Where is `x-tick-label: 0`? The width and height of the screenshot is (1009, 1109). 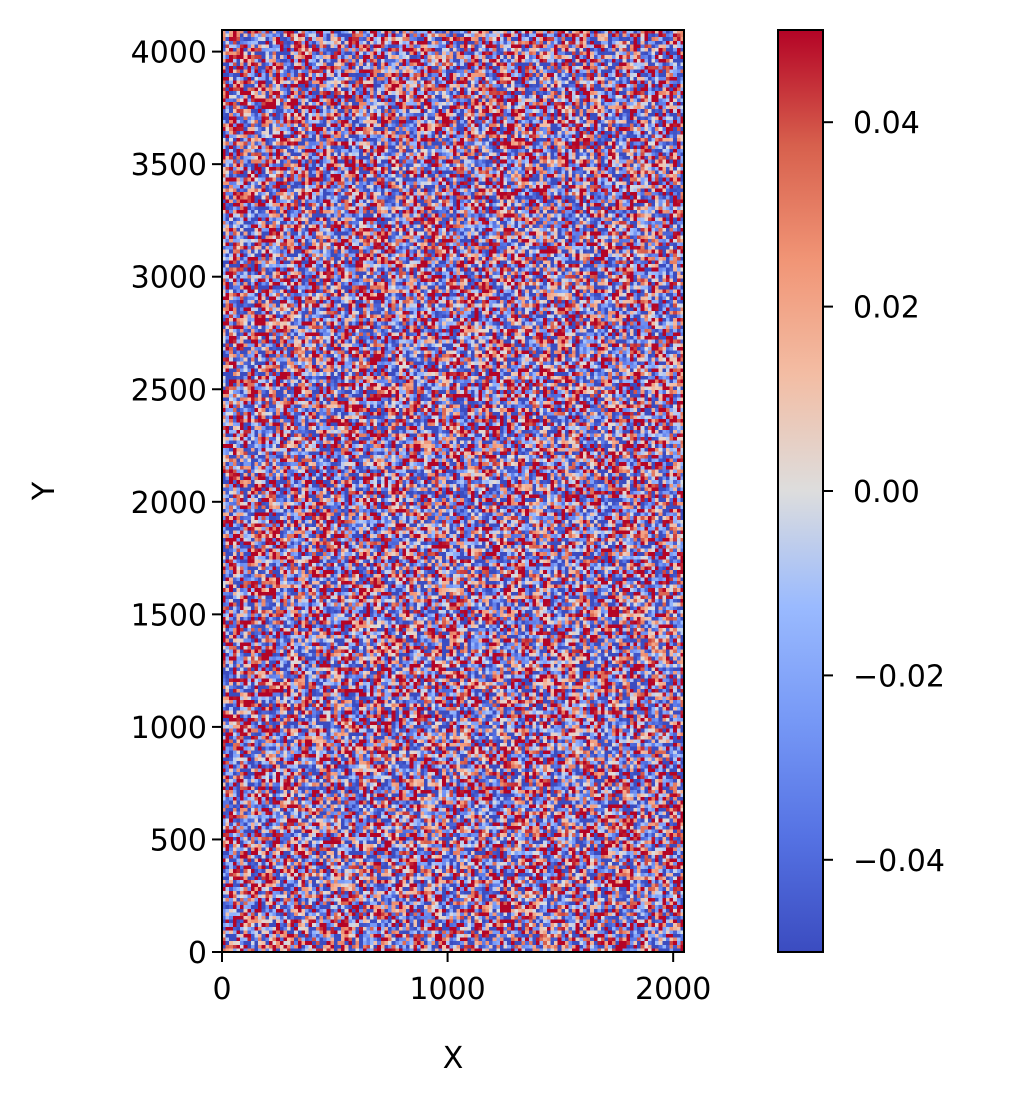
x-tick-label: 0 is located at coordinates (221, 989).